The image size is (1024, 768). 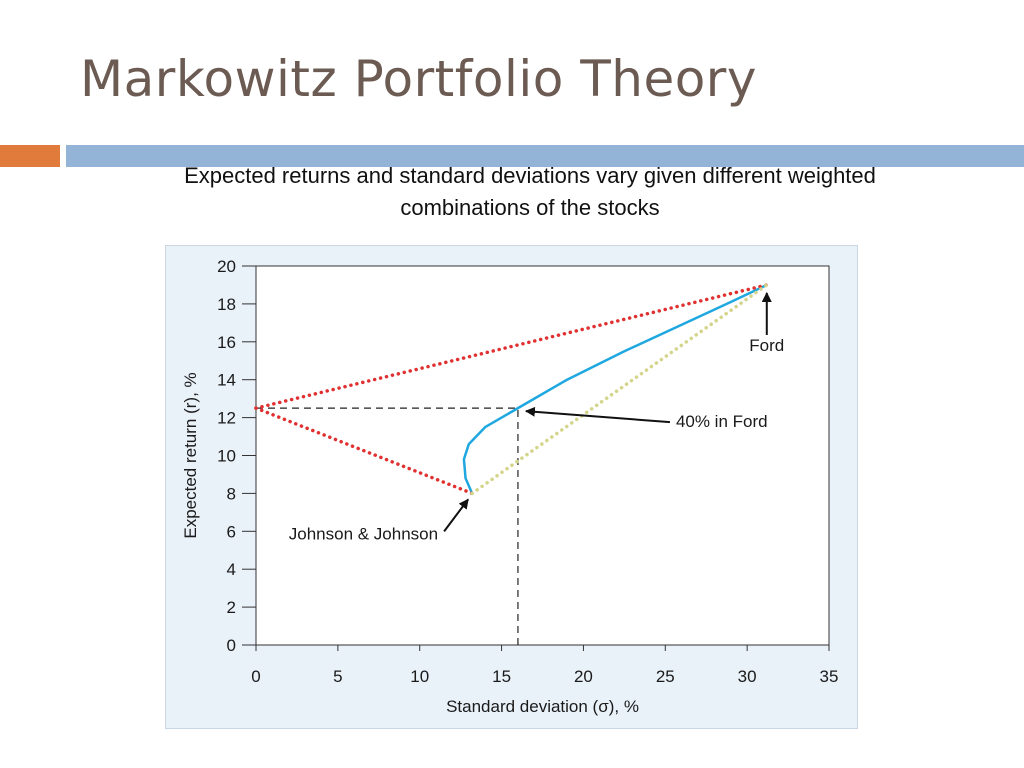 What do you see at coordinates (30, 156) in the screenshot?
I see `accent-bar-orange` at bounding box center [30, 156].